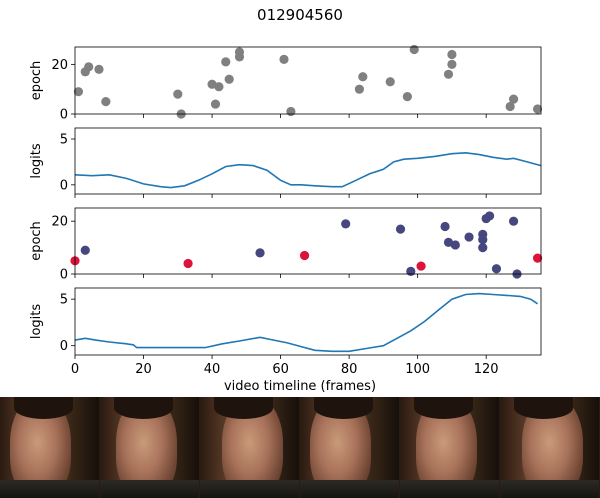  Describe the element at coordinates (300, 15) in the screenshot. I see `figure-title: 012904560` at that location.